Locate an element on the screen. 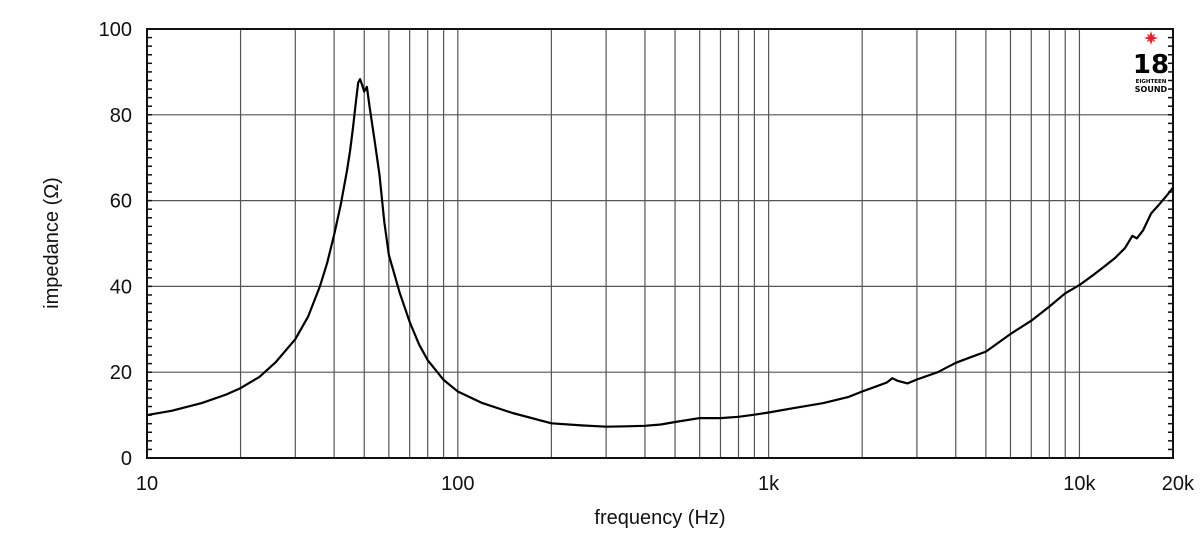  x-tick-label: 20k is located at coordinates (1178, 484).